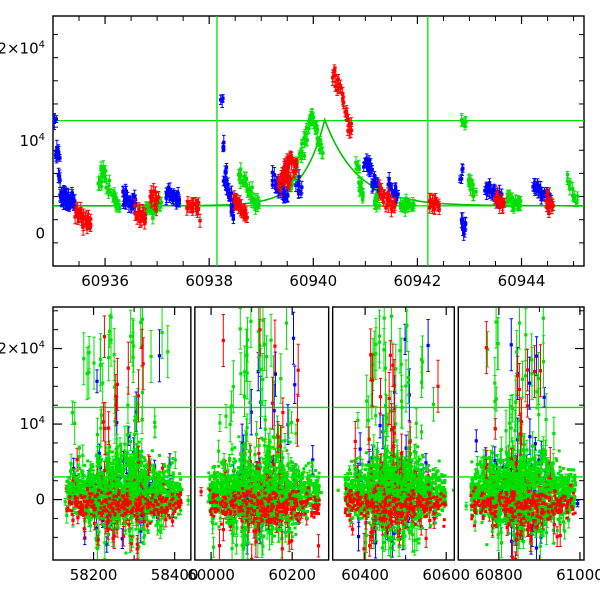  What do you see at coordinates (32, 141) in the screenshot?
I see `y-tick-label: 104` at bounding box center [32, 141].